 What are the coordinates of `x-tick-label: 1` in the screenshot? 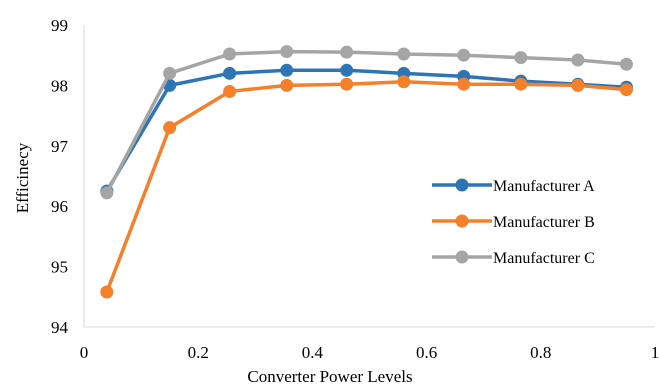 It's located at (655, 352).